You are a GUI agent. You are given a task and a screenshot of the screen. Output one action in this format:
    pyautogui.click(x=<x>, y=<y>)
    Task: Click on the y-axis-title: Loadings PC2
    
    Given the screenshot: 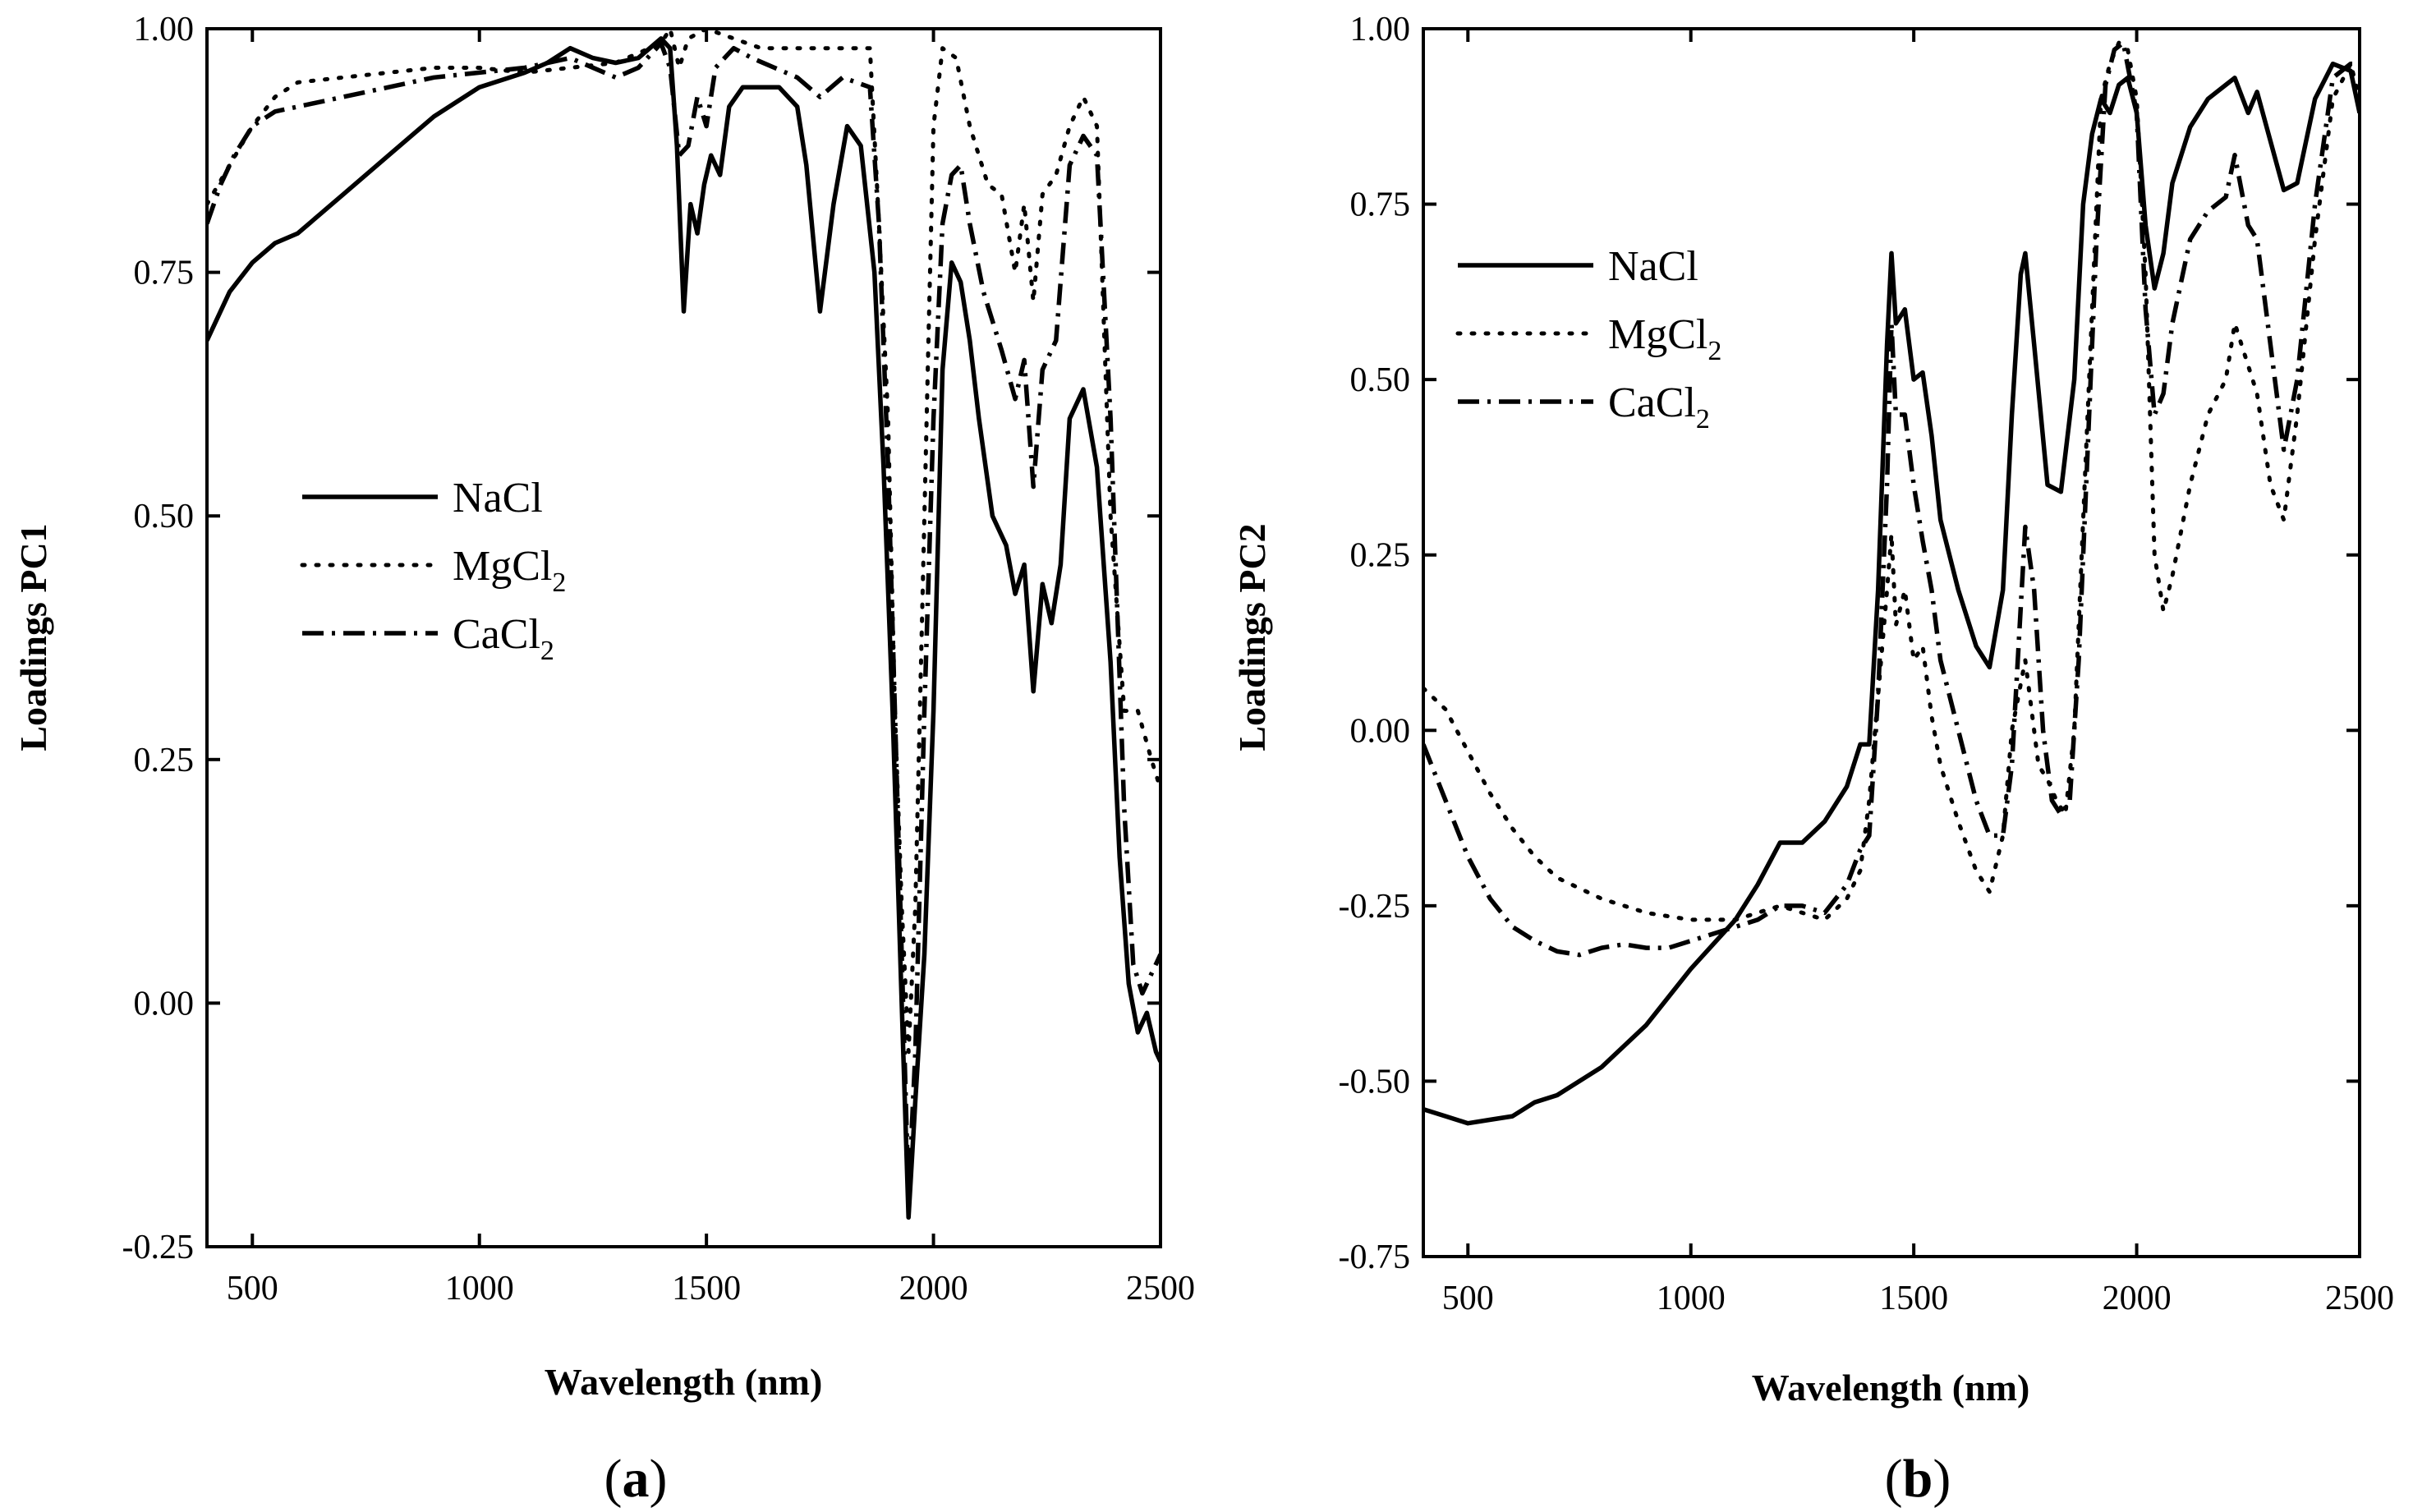 What is the action you would take?
    pyautogui.click(x=1252, y=637)
    